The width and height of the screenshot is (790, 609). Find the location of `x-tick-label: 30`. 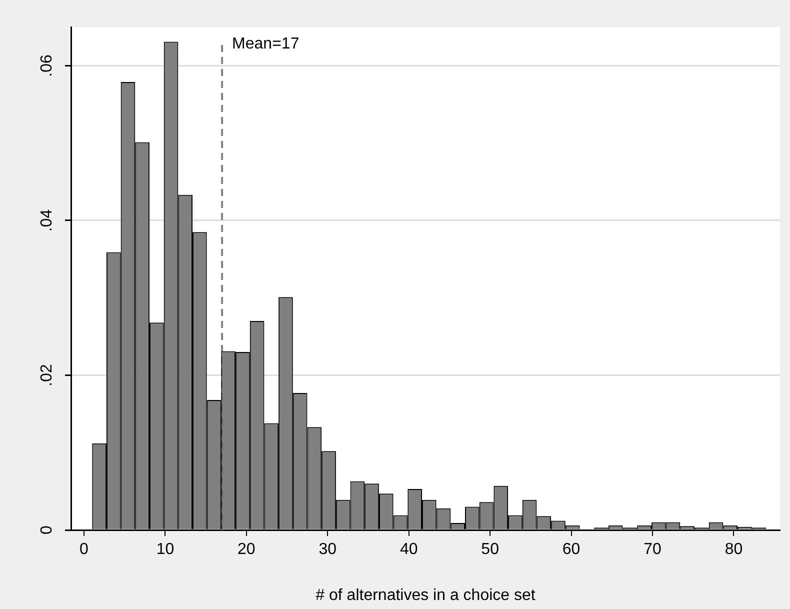

x-tick-label: 30 is located at coordinates (327, 549).